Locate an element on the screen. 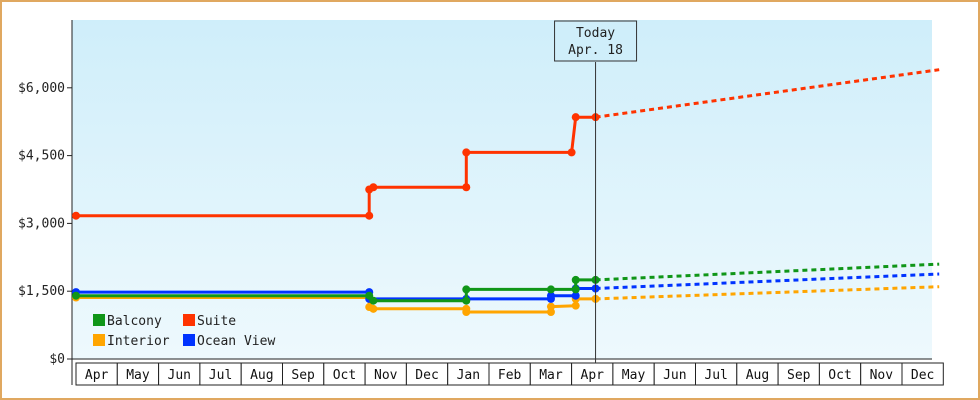 The width and height of the screenshot is (980, 400). series-forecast-balcony is located at coordinates (767, 272).